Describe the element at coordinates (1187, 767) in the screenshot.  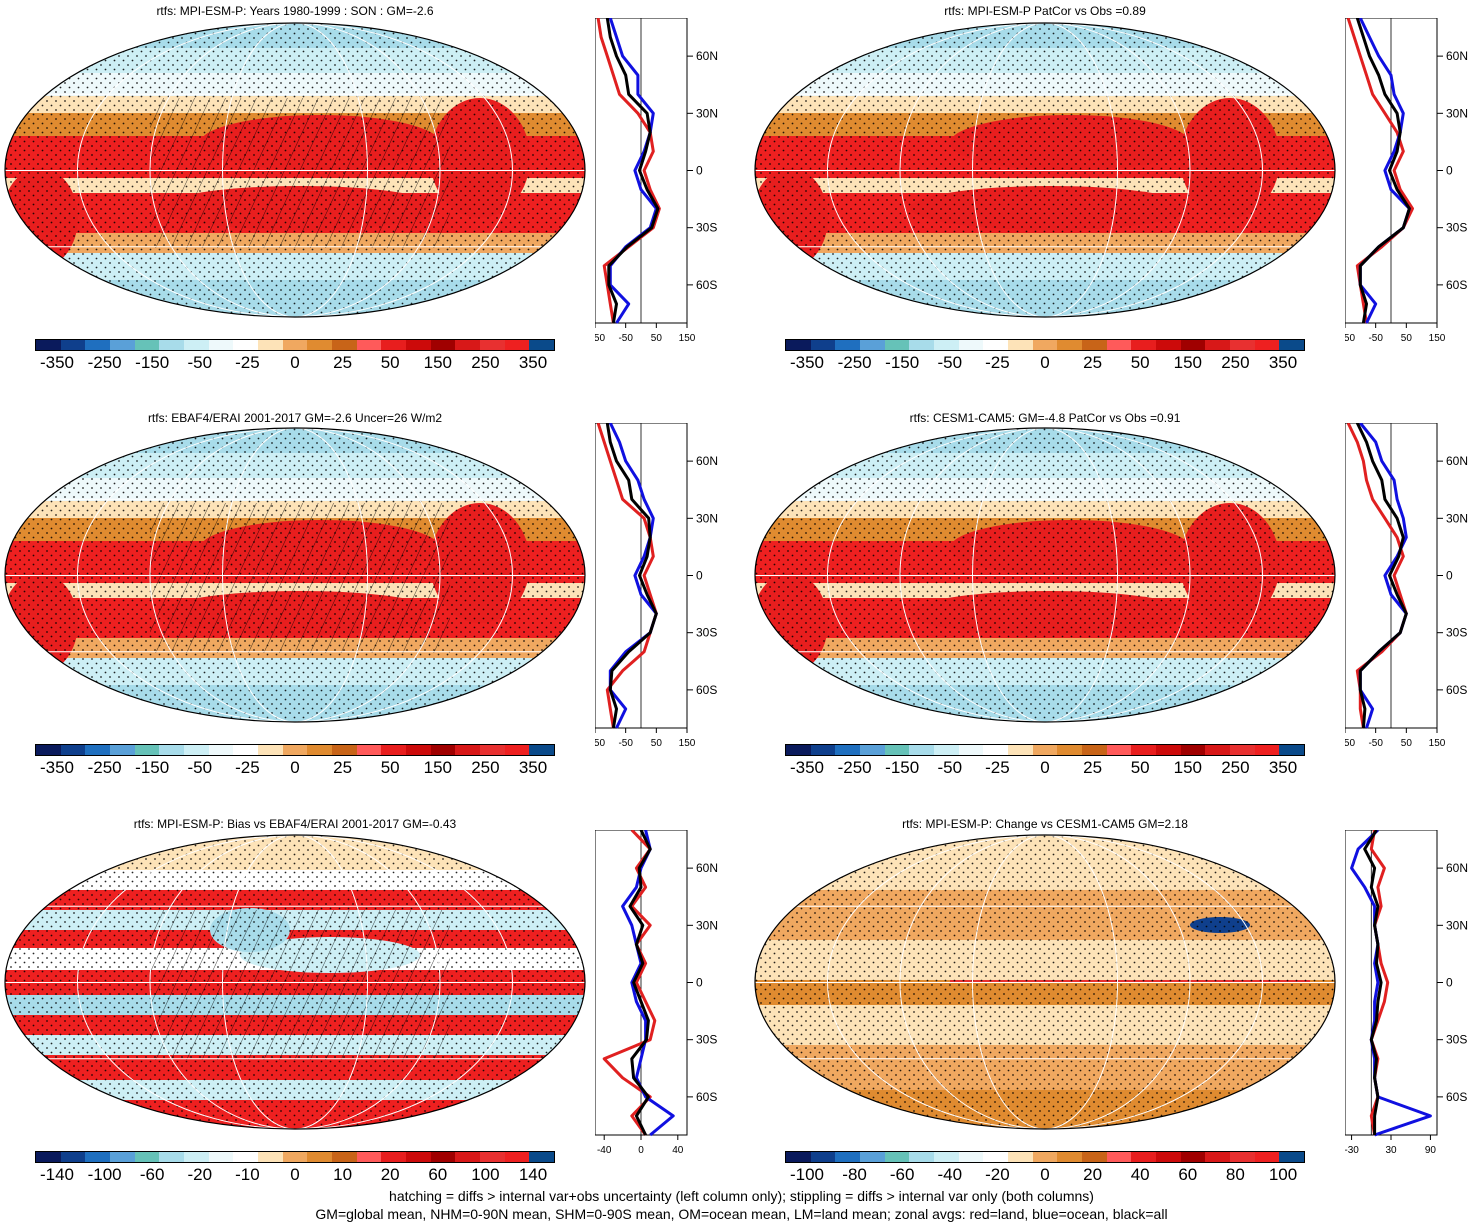
I see `colorbar-tick-label: 150` at that location.